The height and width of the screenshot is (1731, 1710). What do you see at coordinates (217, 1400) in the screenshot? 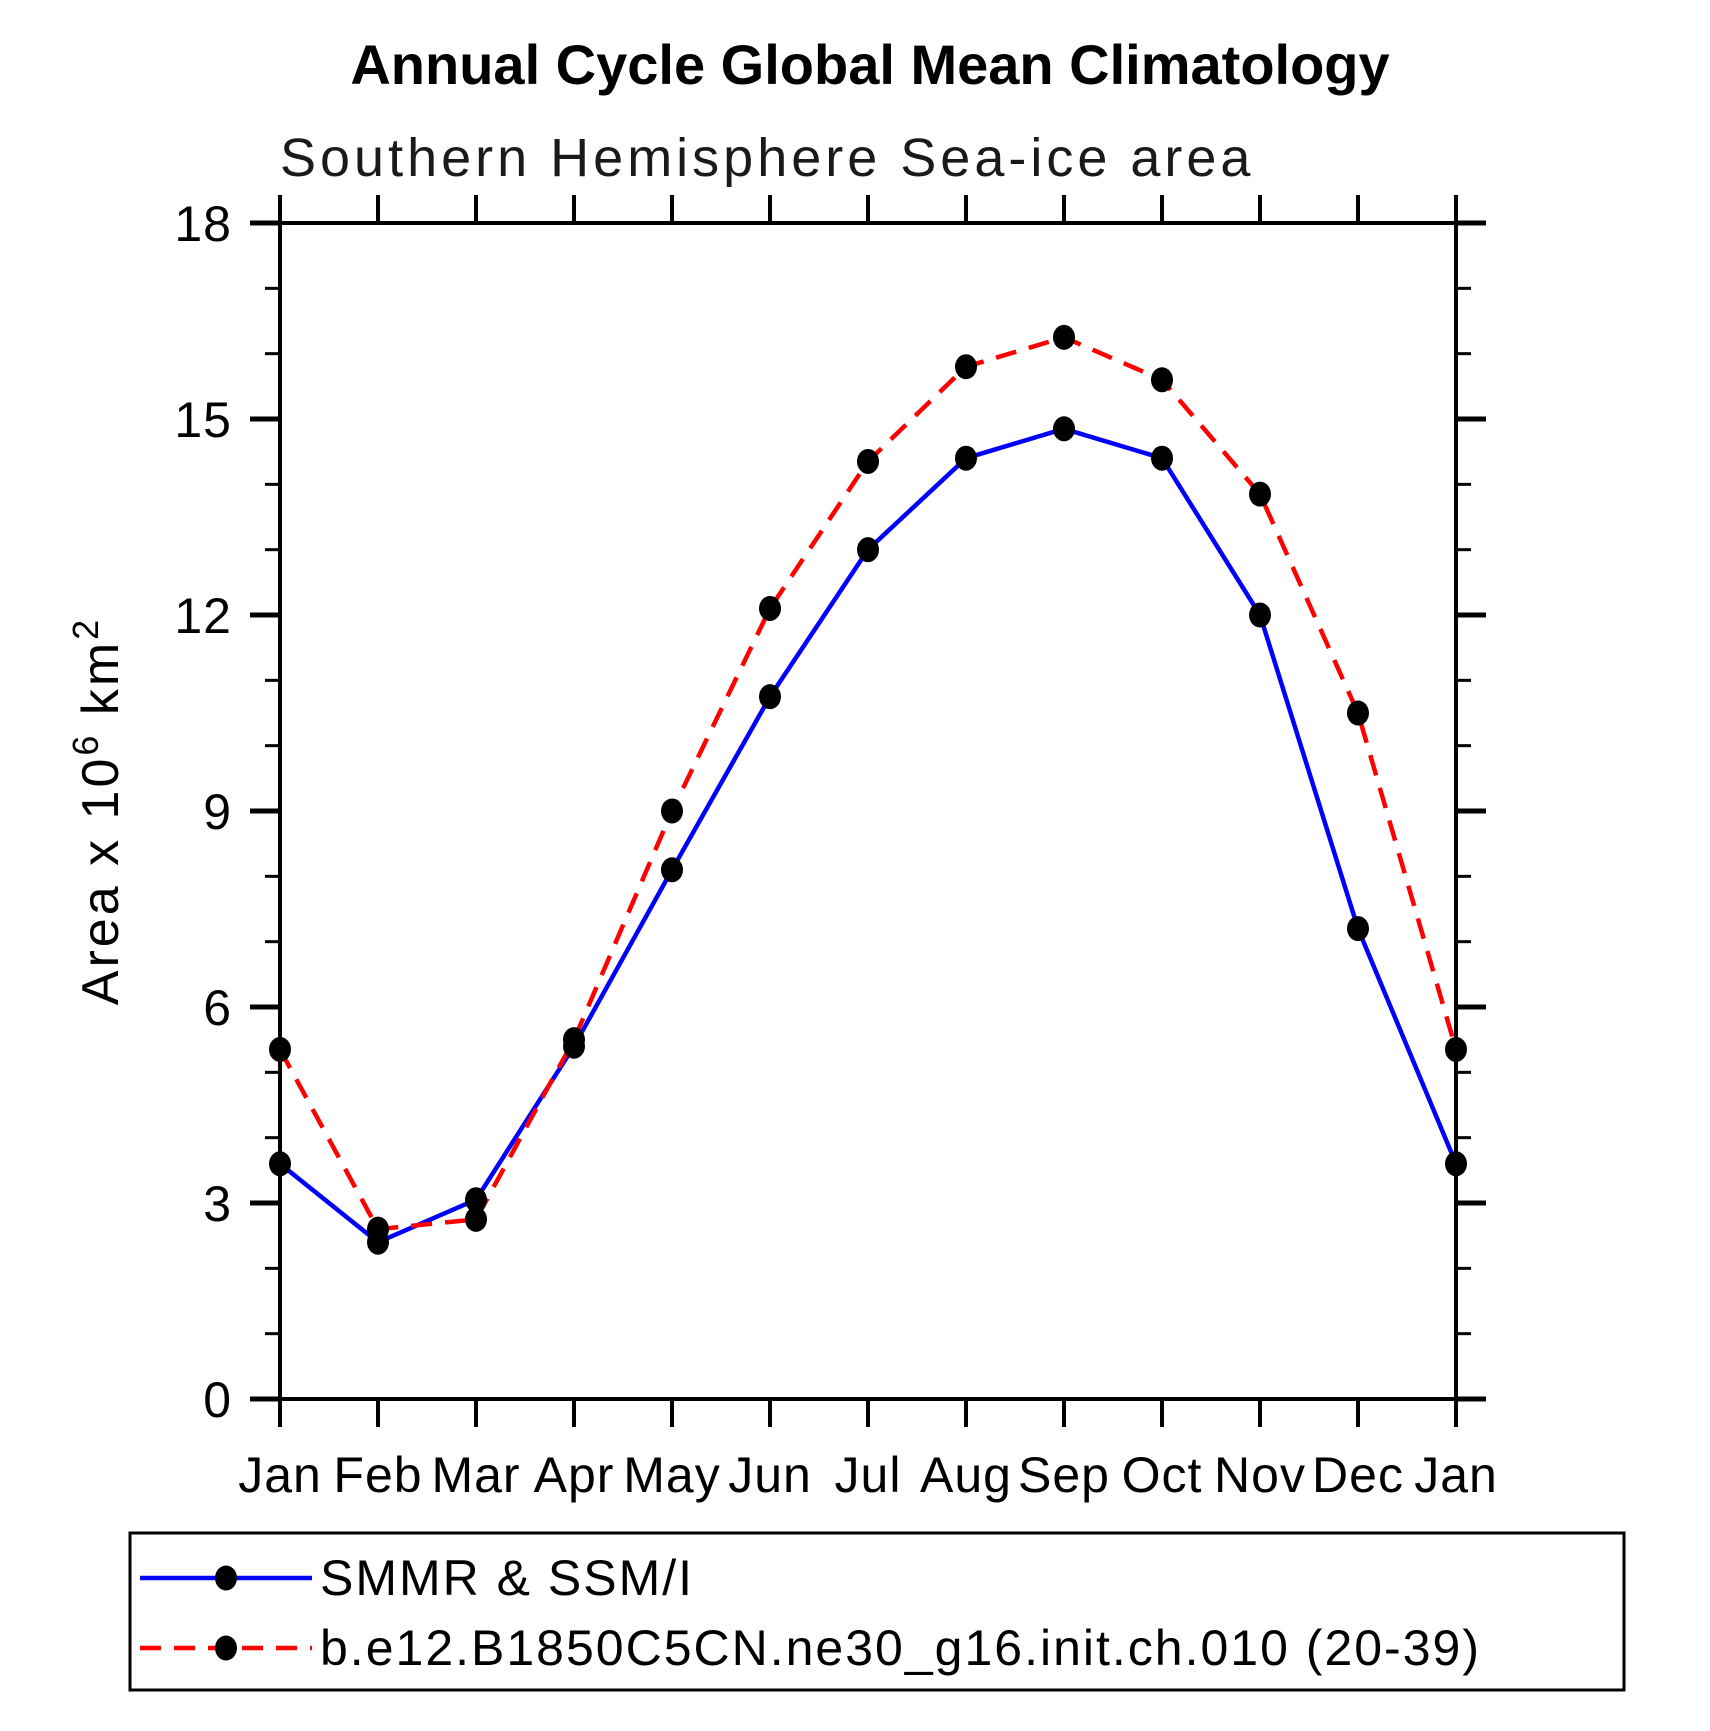
I see `y-tick-label: 0` at bounding box center [217, 1400].